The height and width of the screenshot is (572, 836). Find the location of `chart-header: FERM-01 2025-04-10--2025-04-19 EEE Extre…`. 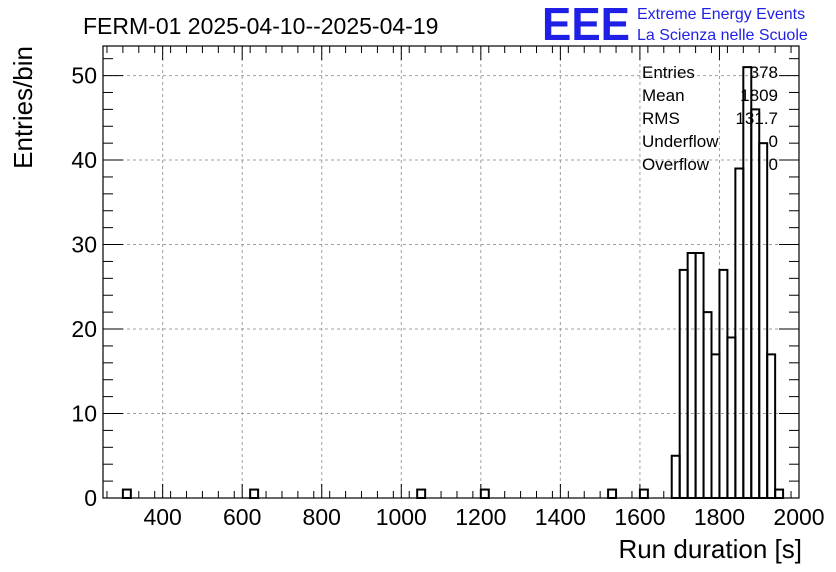

chart-header: FERM-01 2025-04-10--2025-04-19 EEE Extre… is located at coordinates (445, 25).